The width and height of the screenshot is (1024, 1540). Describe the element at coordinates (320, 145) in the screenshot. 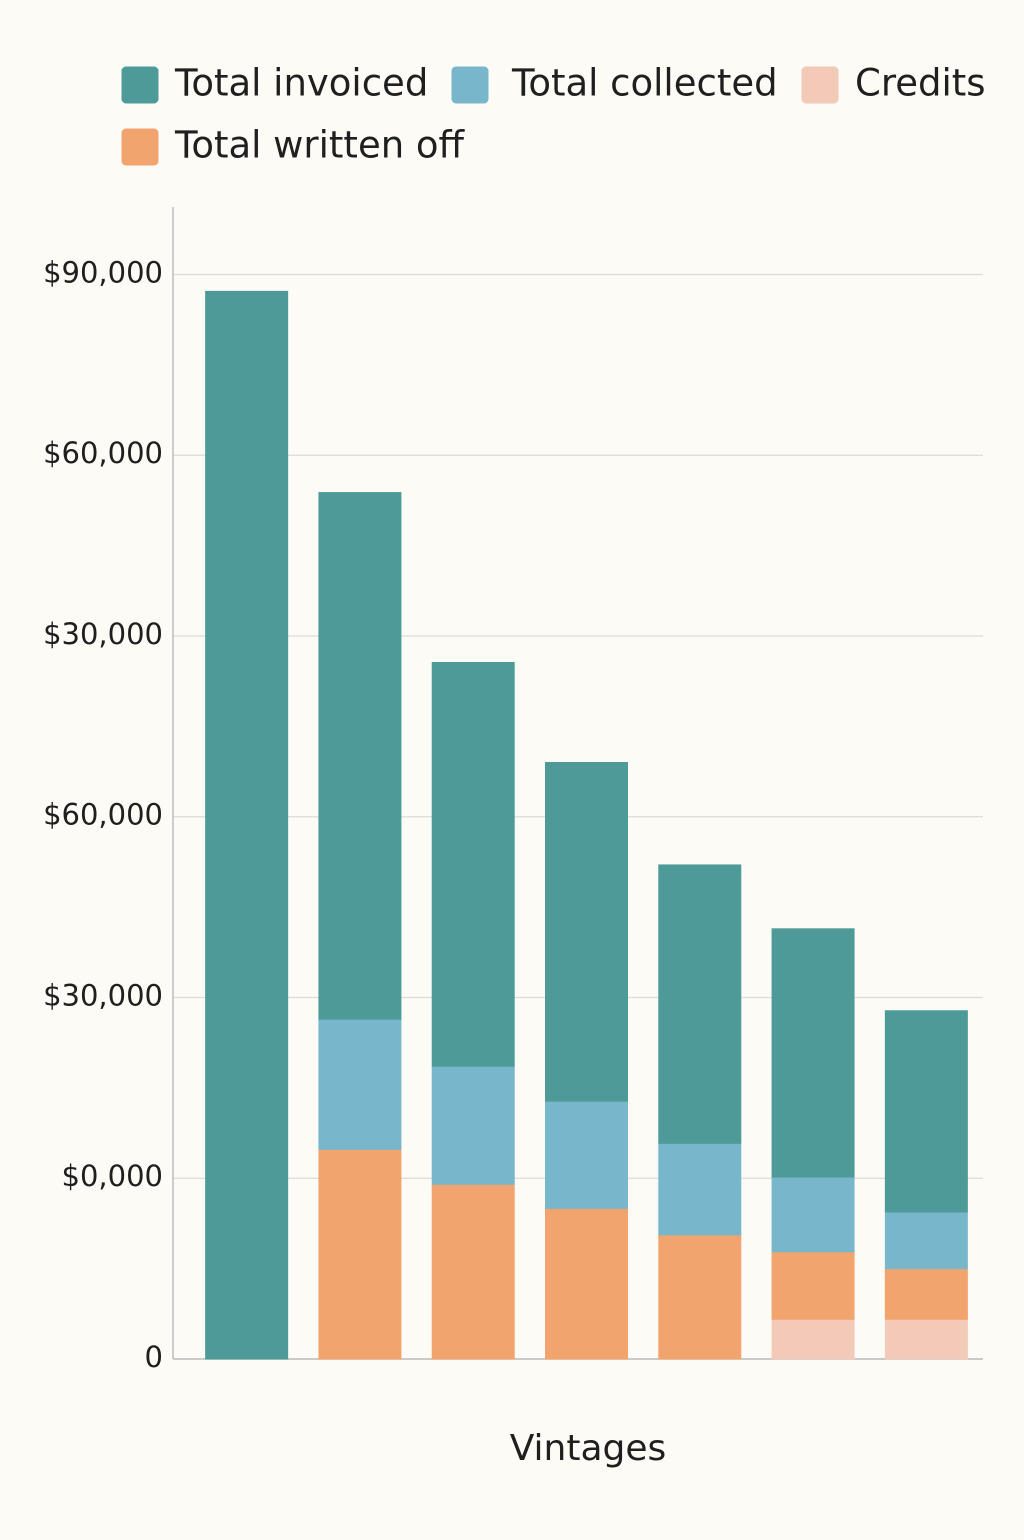

I see `legend-label: Total written off` at that location.